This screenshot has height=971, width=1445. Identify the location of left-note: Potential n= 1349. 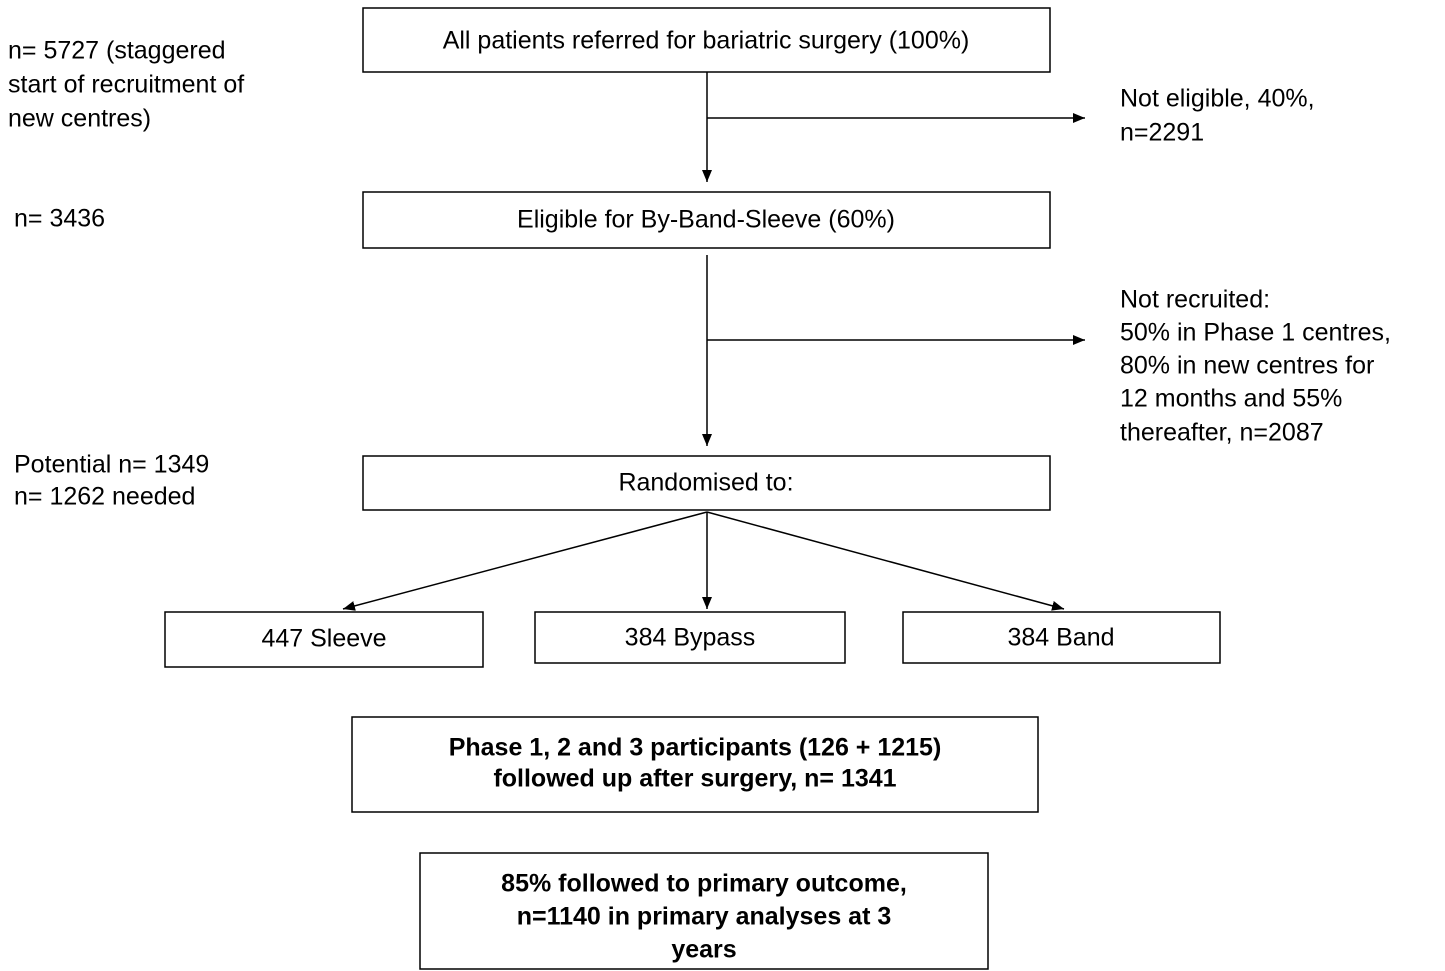
(111, 465).